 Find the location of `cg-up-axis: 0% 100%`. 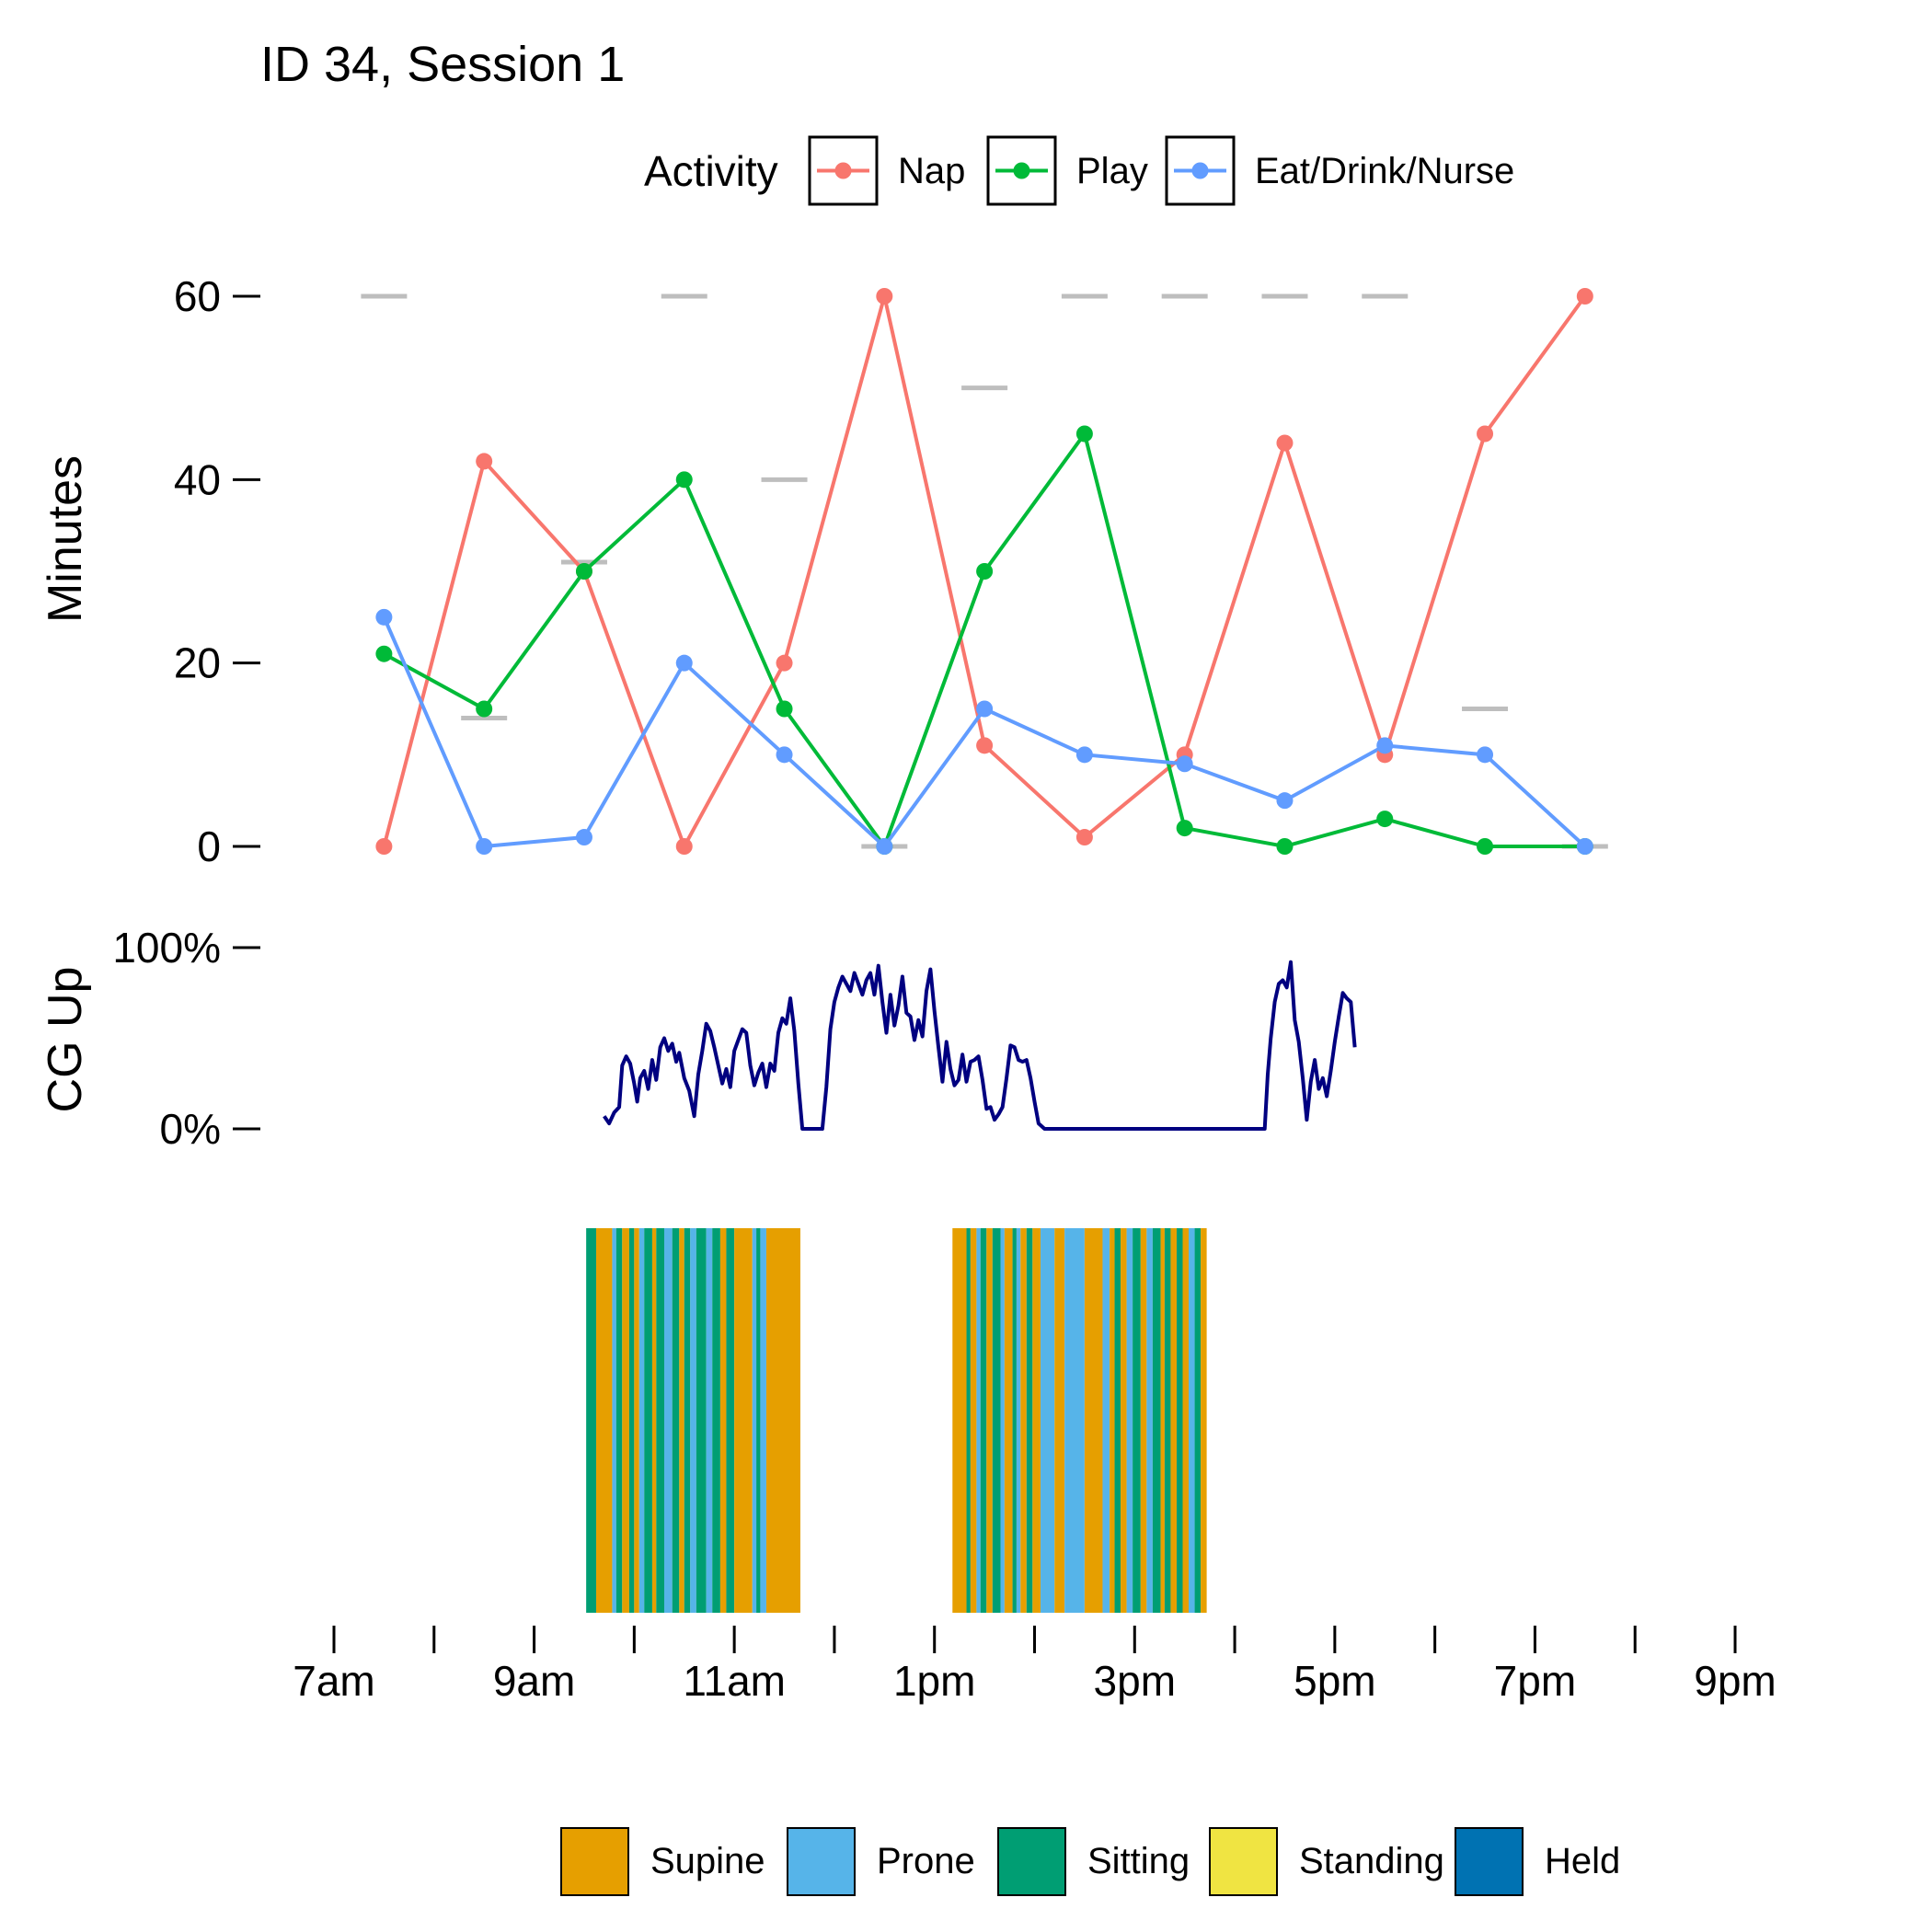

cg-up-axis: 0% 100% is located at coordinates (186, 1038).